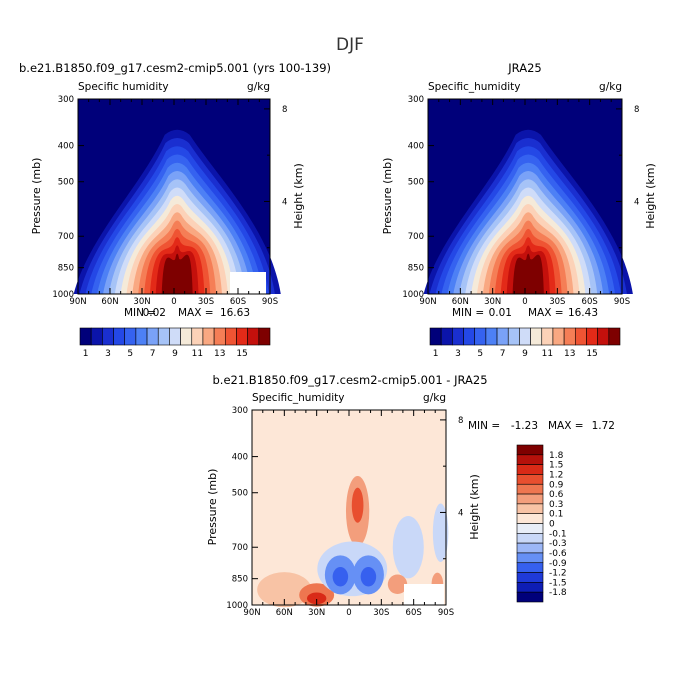 The image size is (700, 700). Describe the element at coordinates (558, 583) in the screenshot. I see `colorbar-label: -1.5` at that location.